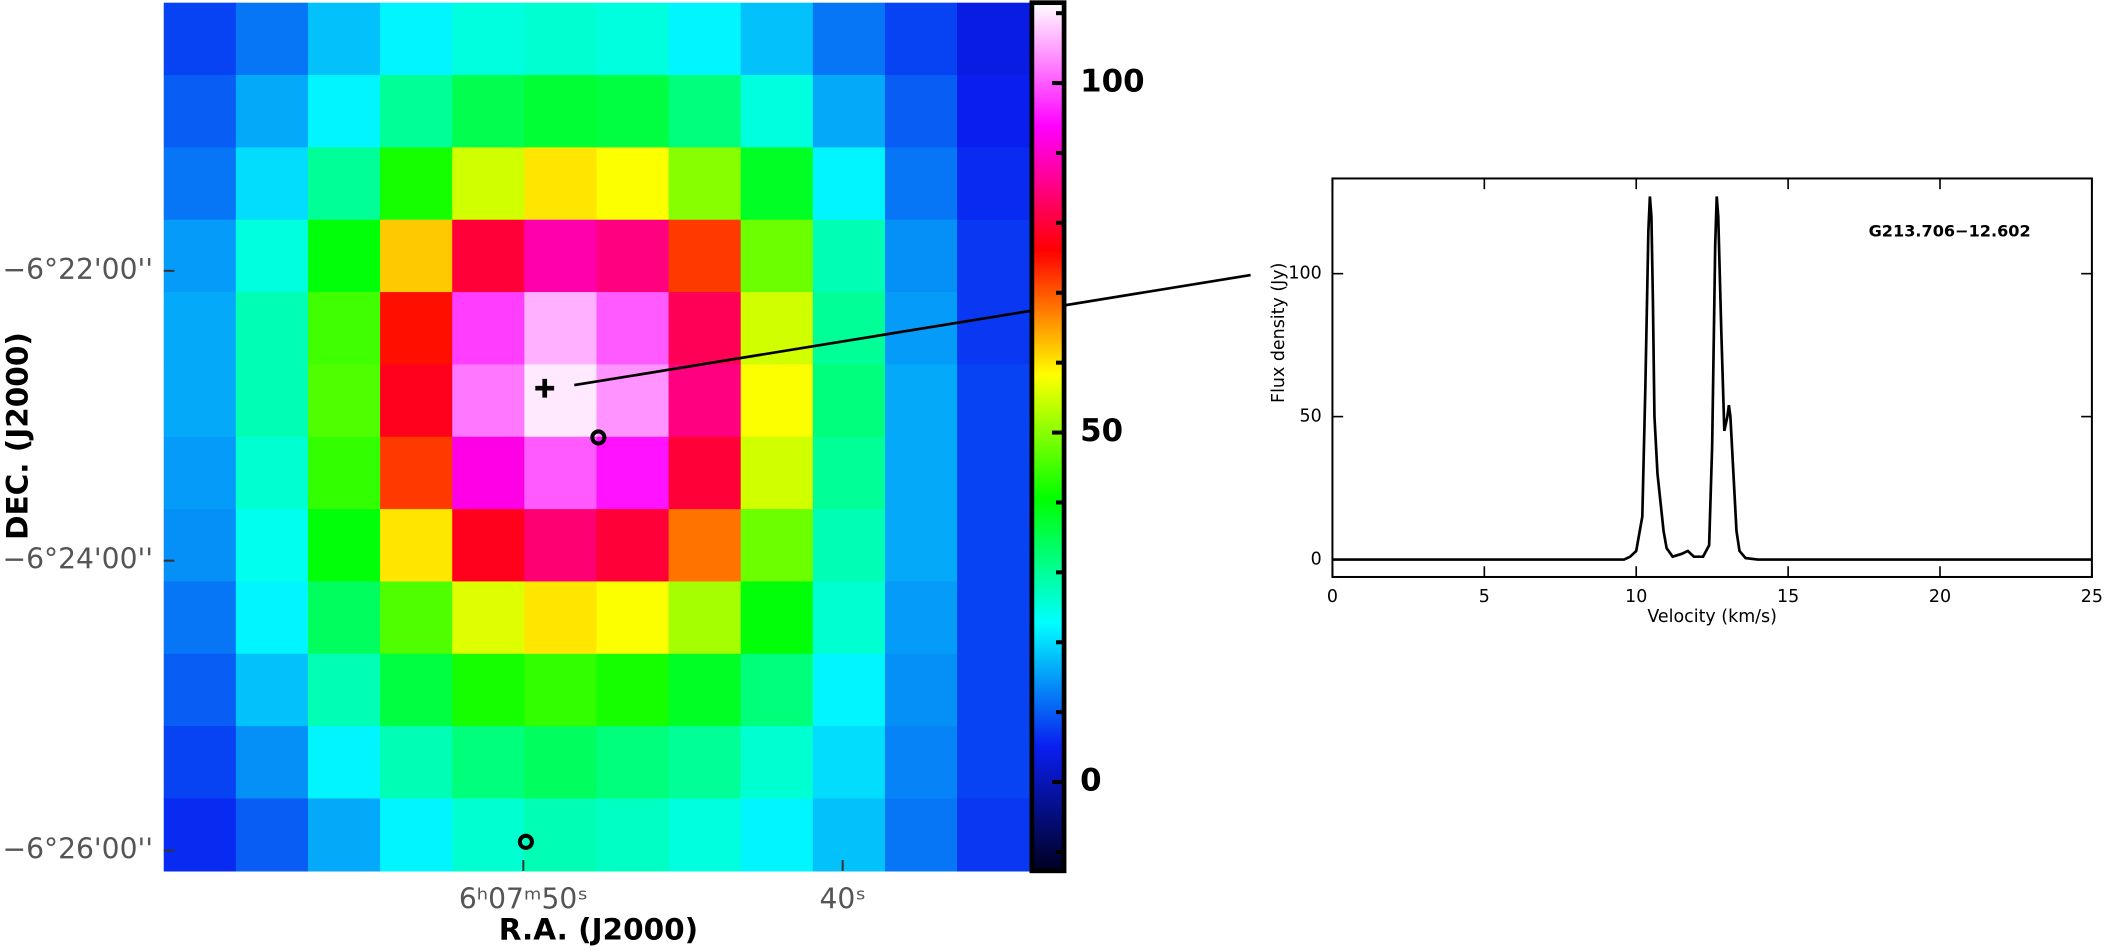 The width and height of the screenshot is (2104, 950). I want to click on x-tick-label: 40ˢ, so click(843, 898).